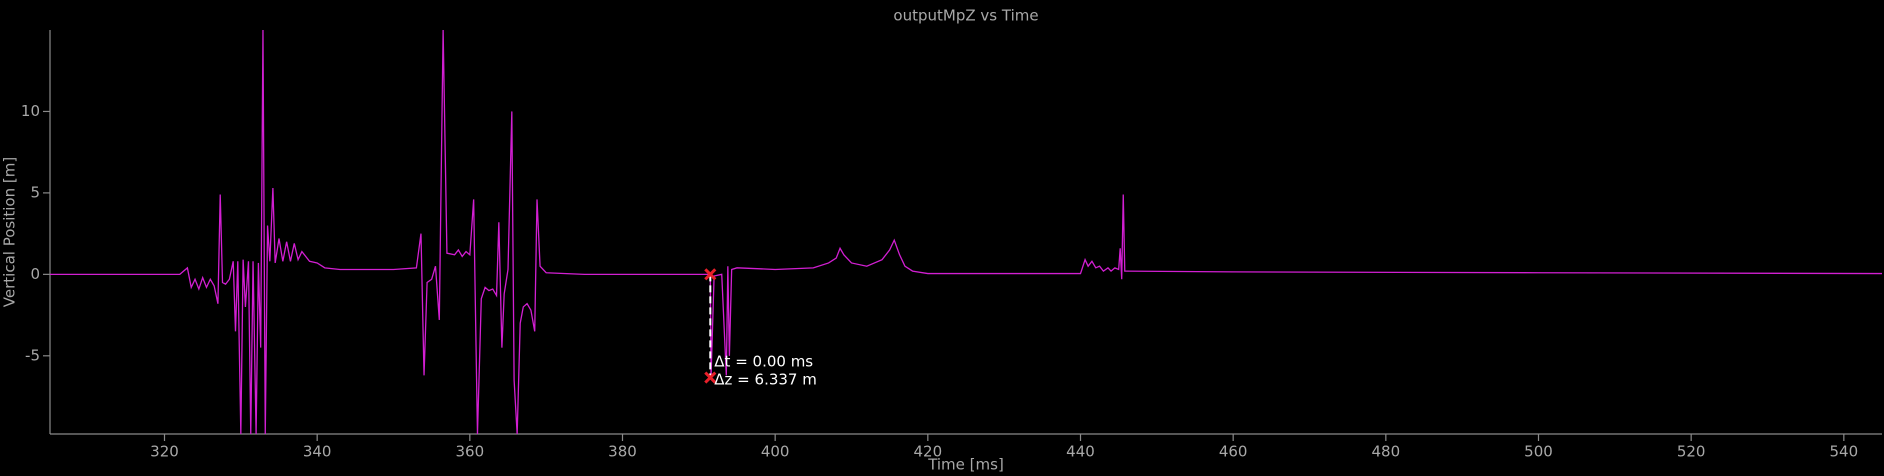 The width and height of the screenshot is (1884, 476). What do you see at coordinates (1844, 452) in the screenshot?
I see `x-tick-label: 540` at bounding box center [1844, 452].